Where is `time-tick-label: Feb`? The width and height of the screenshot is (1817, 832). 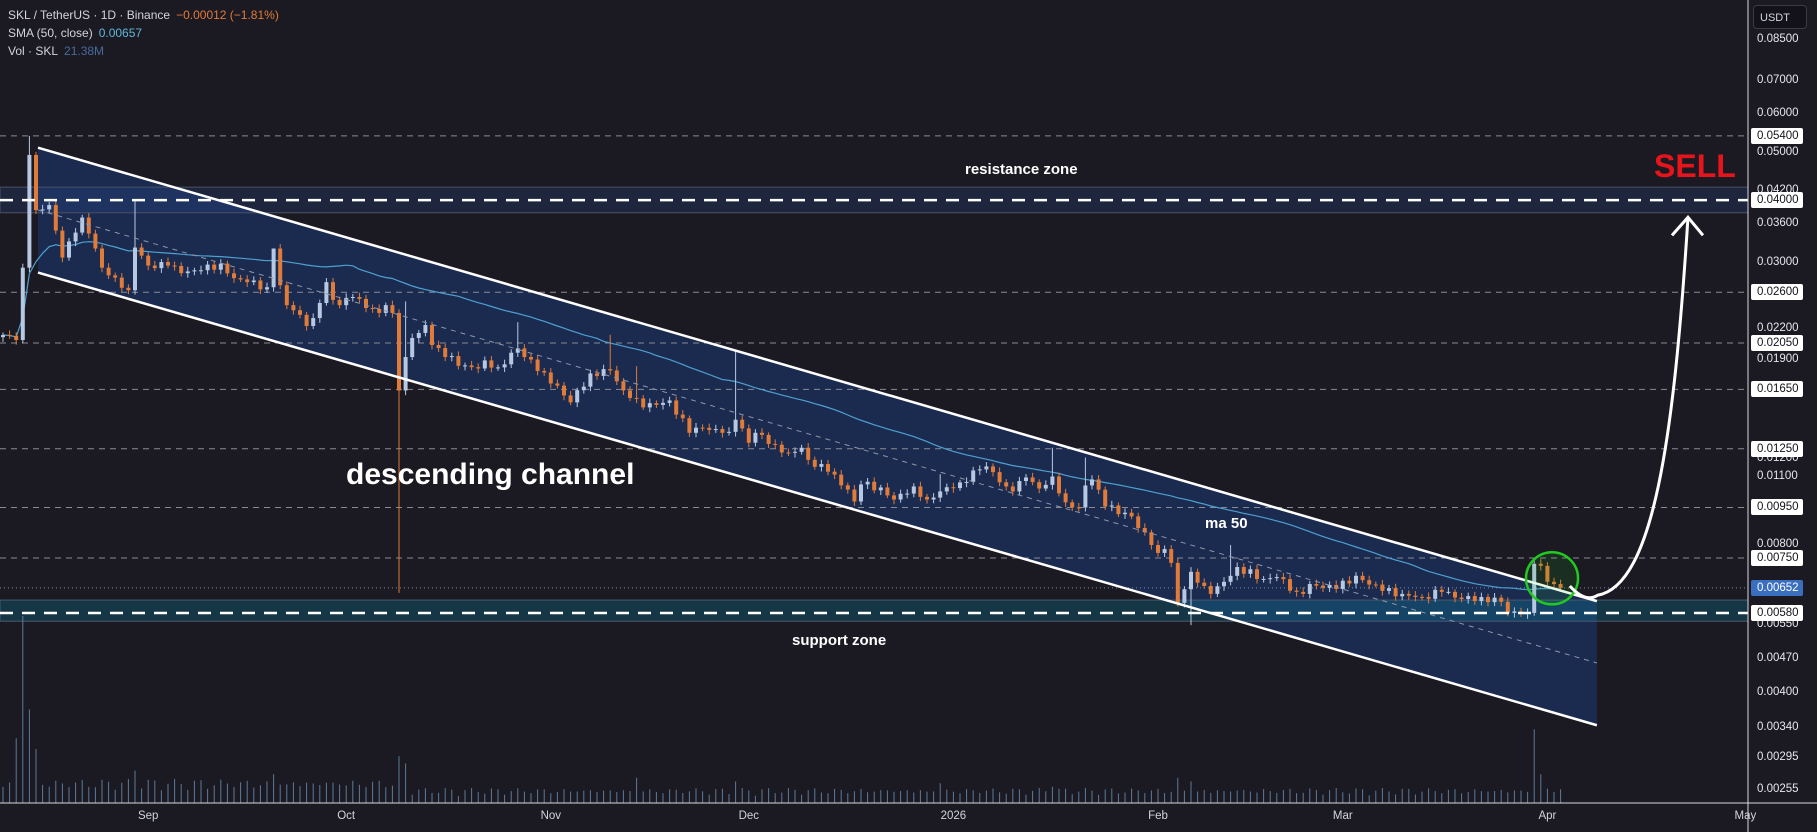
time-tick-label: Feb is located at coordinates (1158, 816).